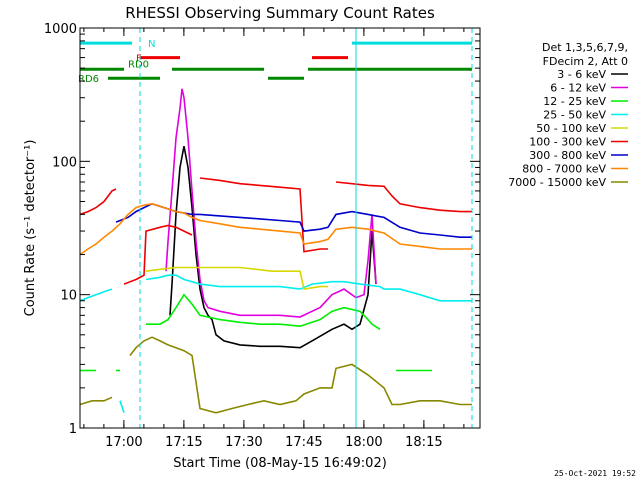  I want to click on x-tick-label: 18:00, so click(363, 442).